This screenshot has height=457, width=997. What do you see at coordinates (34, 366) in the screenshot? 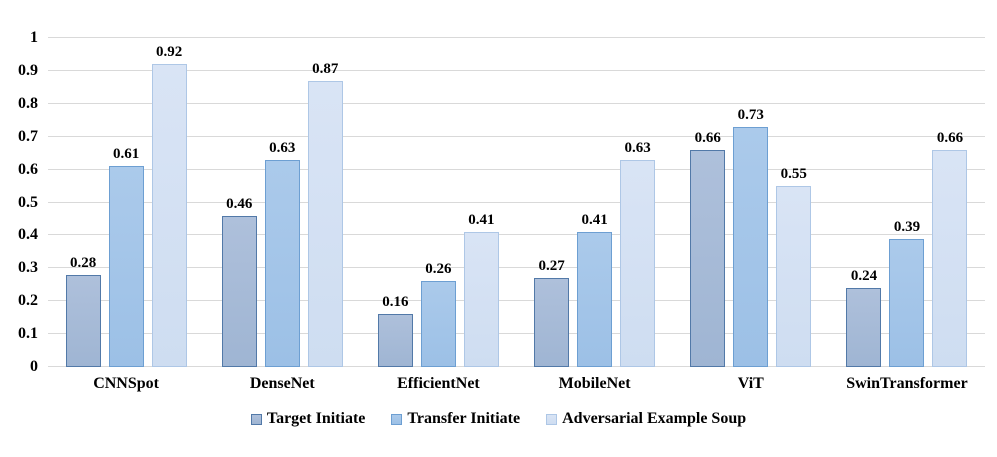
I see `y-tick-label: 0` at bounding box center [34, 366].